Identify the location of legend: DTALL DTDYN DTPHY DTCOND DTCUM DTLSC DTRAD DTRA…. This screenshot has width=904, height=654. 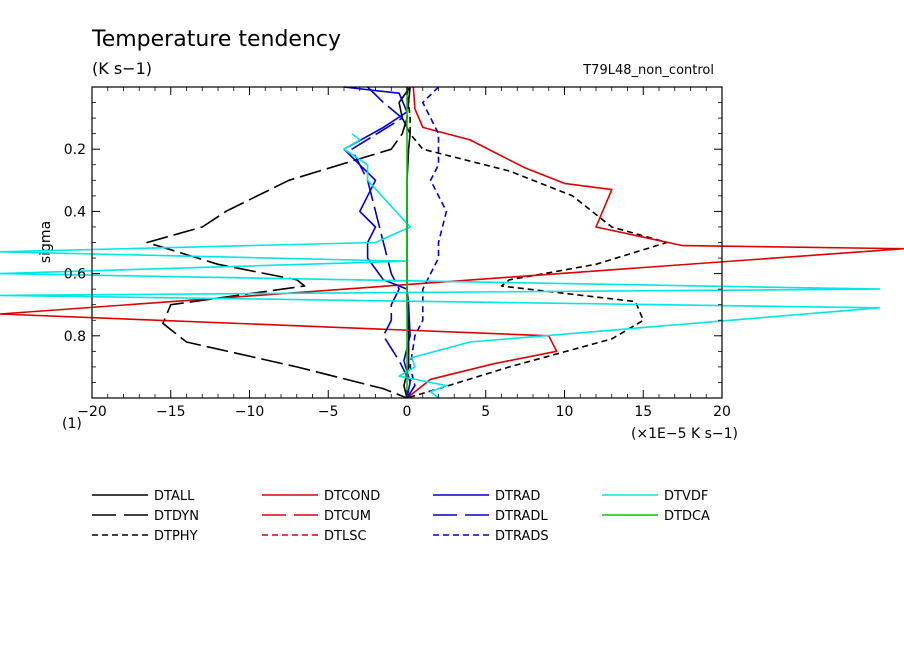
(401, 516).